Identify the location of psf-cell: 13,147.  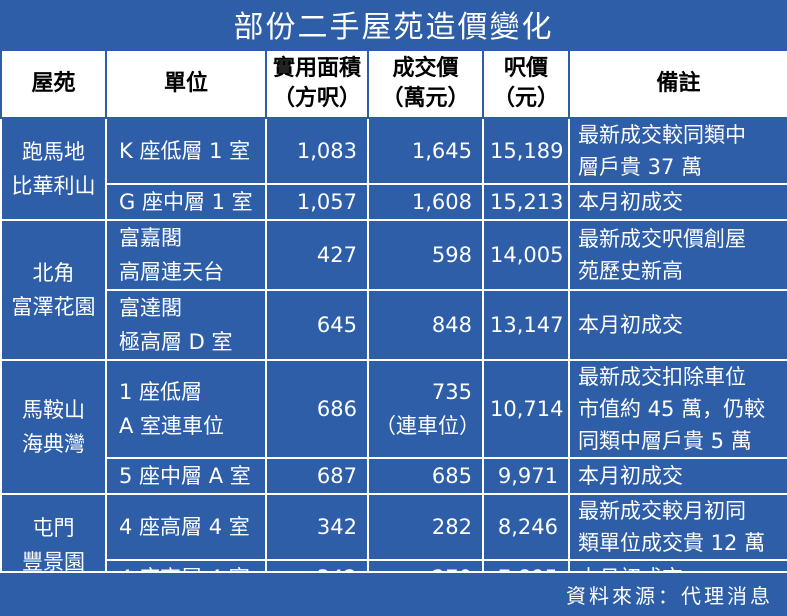
(526, 325).